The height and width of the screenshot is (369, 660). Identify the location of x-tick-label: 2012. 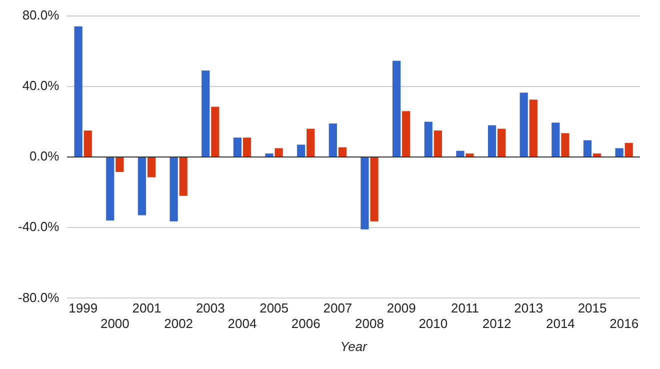
(497, 324).